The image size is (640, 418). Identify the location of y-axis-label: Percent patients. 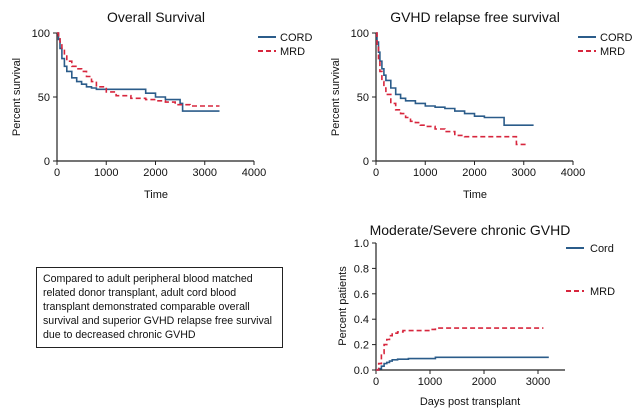
(343, 306).